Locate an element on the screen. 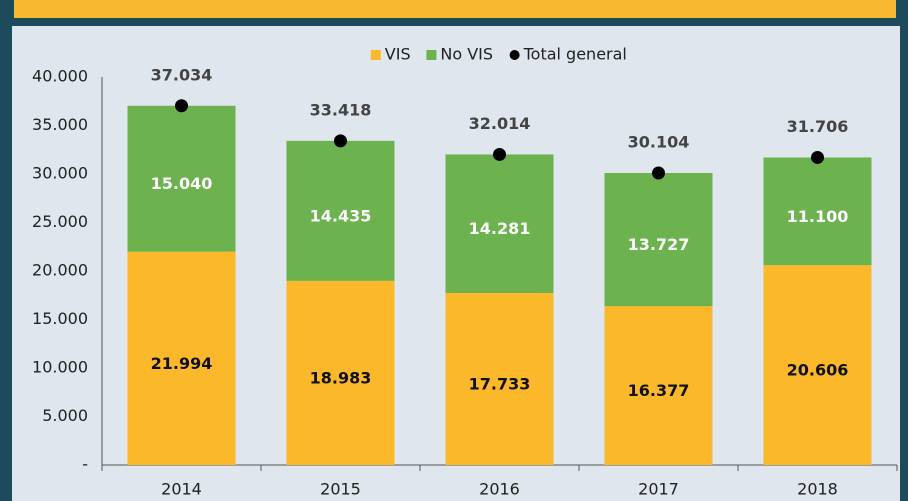  data-label: 13.727 is located at coordinates (659, 244).